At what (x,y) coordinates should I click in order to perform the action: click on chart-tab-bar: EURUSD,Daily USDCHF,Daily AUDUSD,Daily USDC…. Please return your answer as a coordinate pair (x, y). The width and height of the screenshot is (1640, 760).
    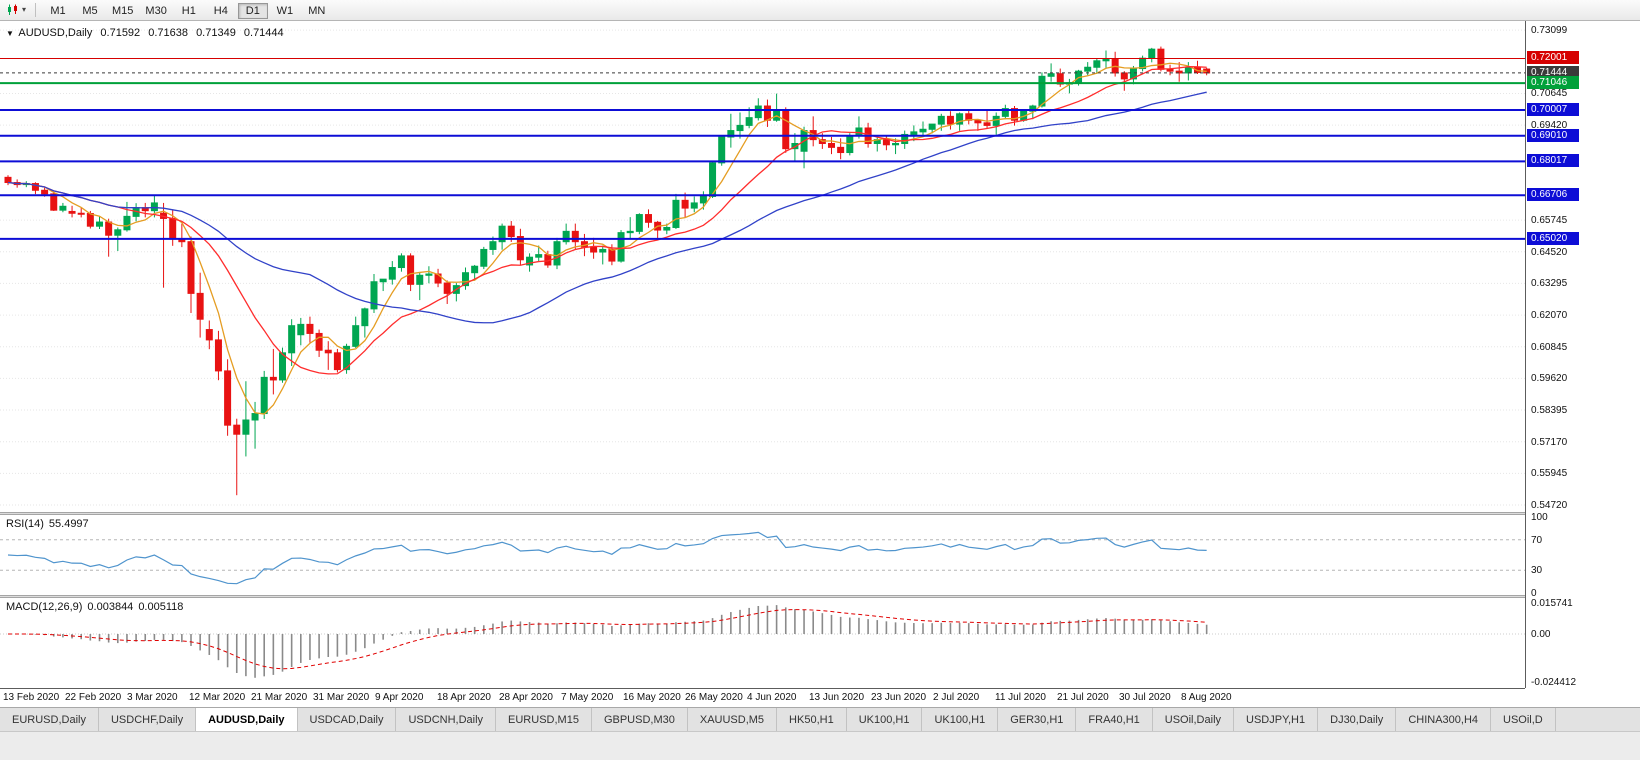
    Looking at the image, I should click on (820, 719).